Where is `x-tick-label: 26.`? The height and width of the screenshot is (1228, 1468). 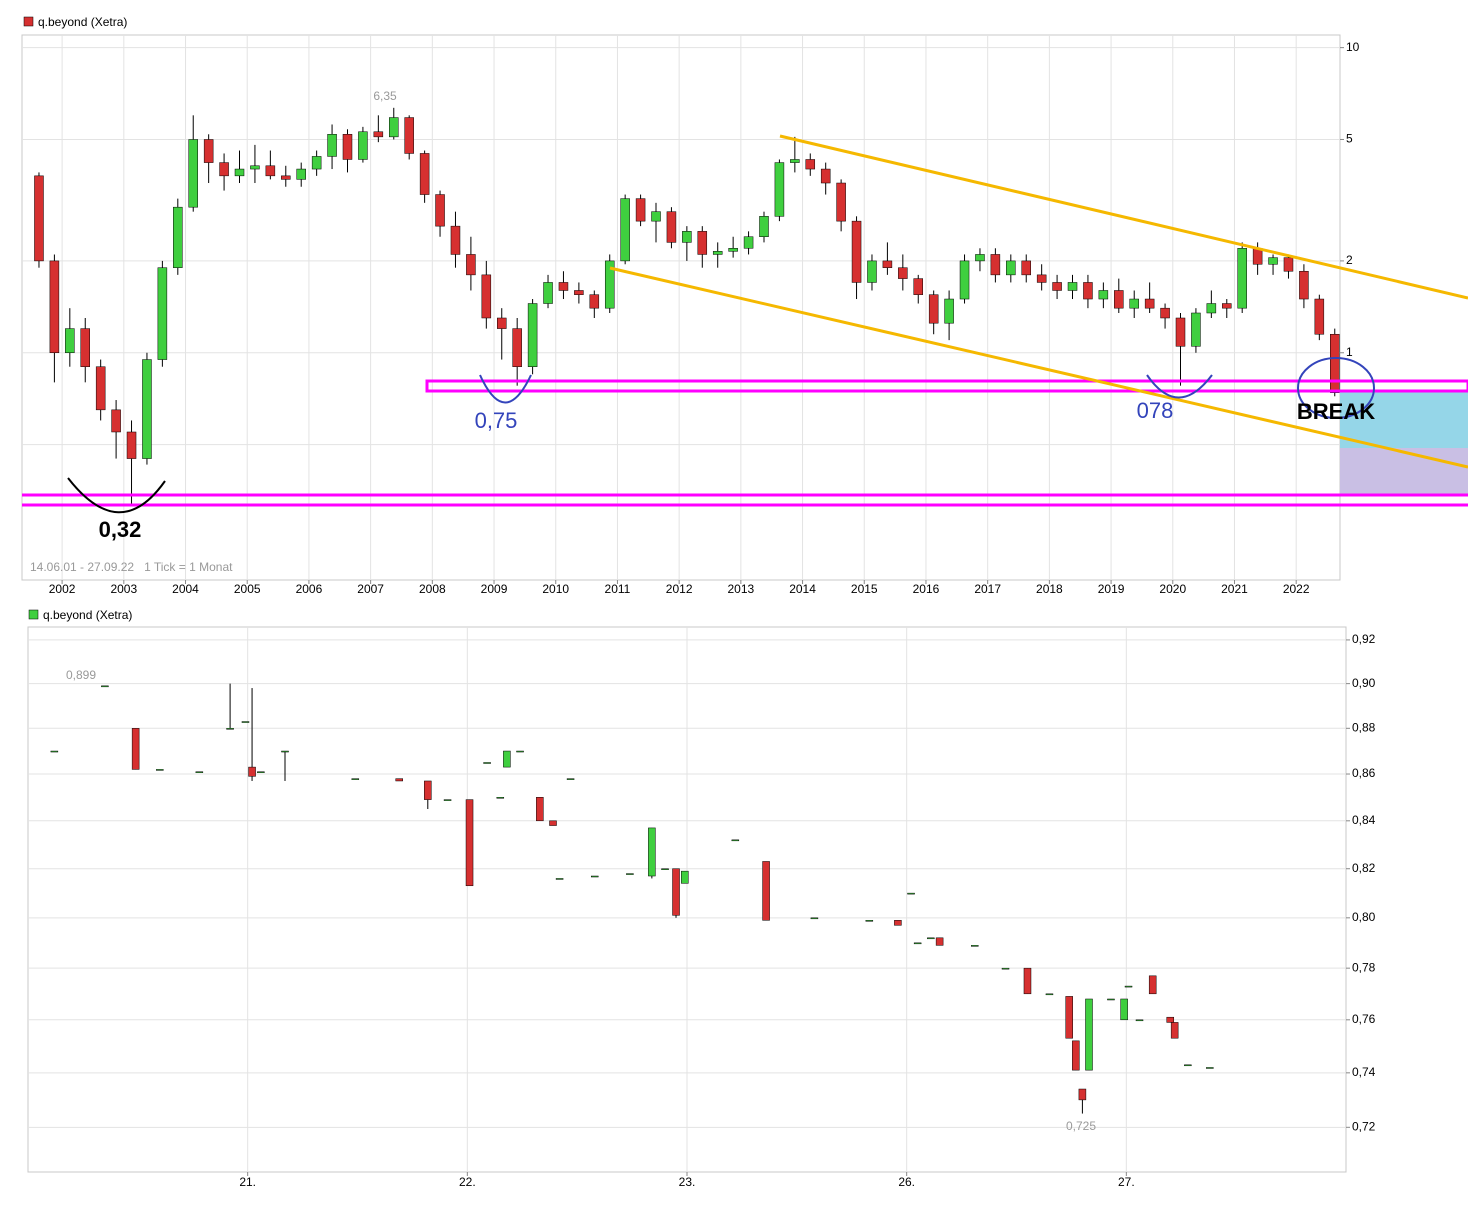
x-tick-label: 26. is located at coordinates (906, 1182).